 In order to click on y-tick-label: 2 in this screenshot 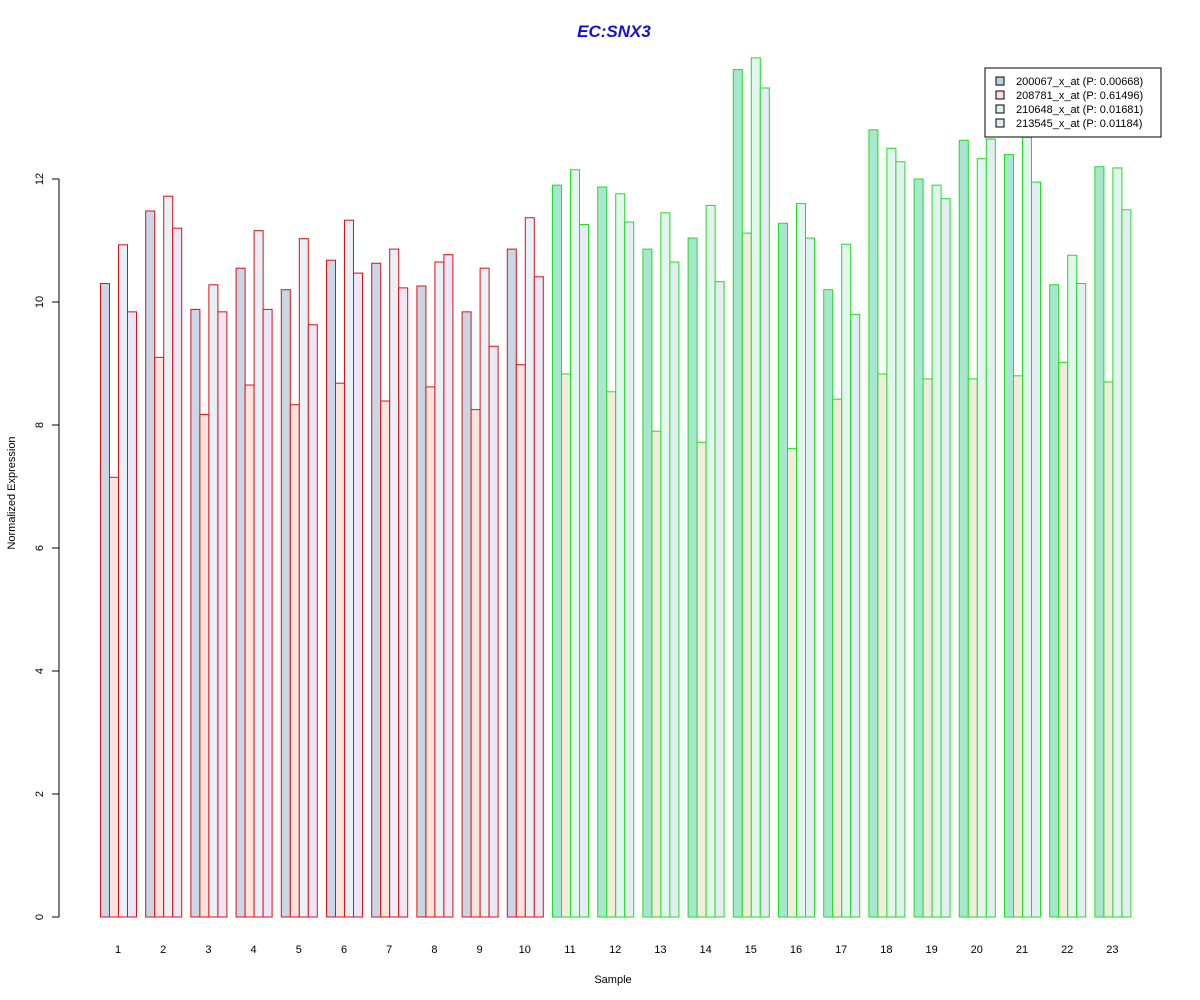, I will do `click(40, 794)`.